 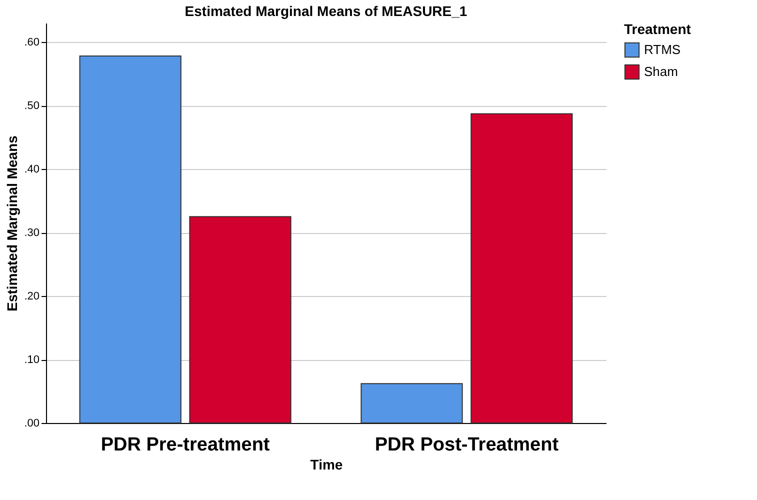 What do you see at coordinates (32, 424) in the screenshot?
I see `y-tick-label: .00` at bounding box center [32, 424].